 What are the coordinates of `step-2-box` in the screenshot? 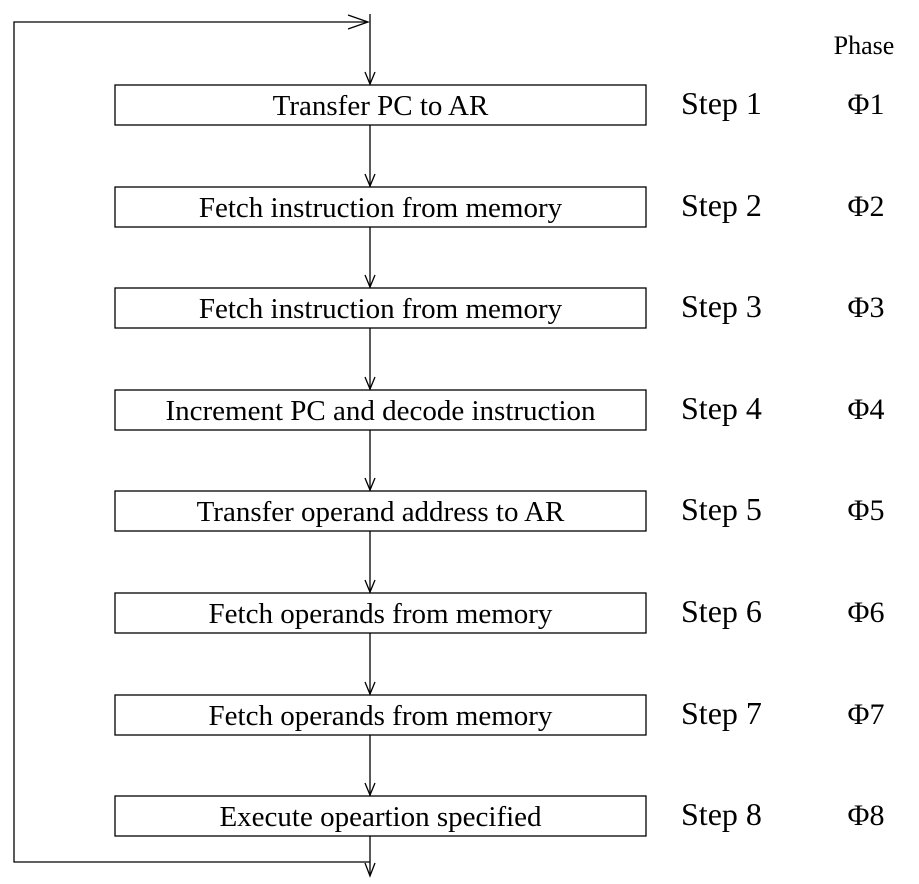 It's located at (380, 207).